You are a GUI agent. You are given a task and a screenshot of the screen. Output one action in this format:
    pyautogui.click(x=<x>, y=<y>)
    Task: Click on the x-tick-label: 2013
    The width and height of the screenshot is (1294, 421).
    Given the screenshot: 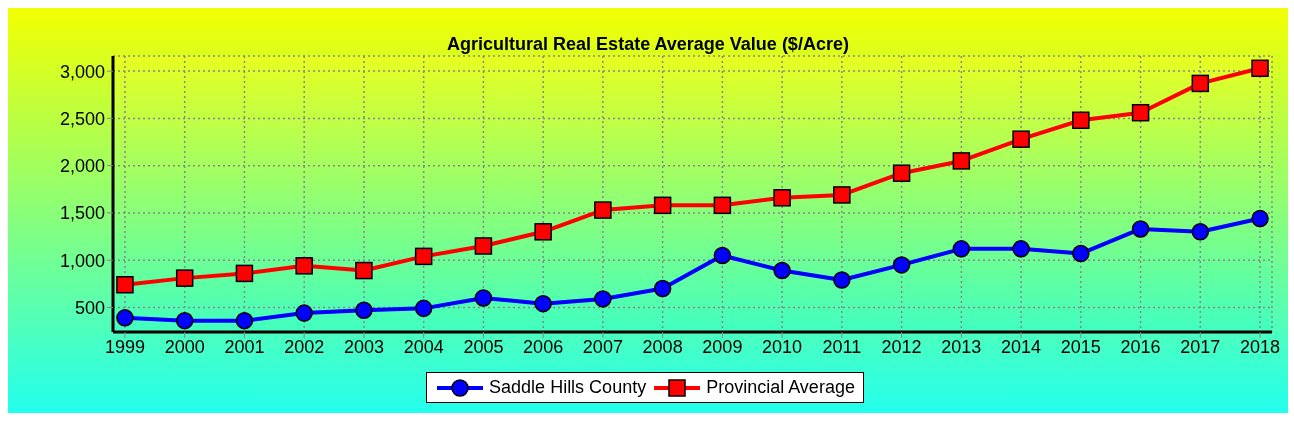 What is the action you would take?
    pyautogui.click(x=961, y=346)
    